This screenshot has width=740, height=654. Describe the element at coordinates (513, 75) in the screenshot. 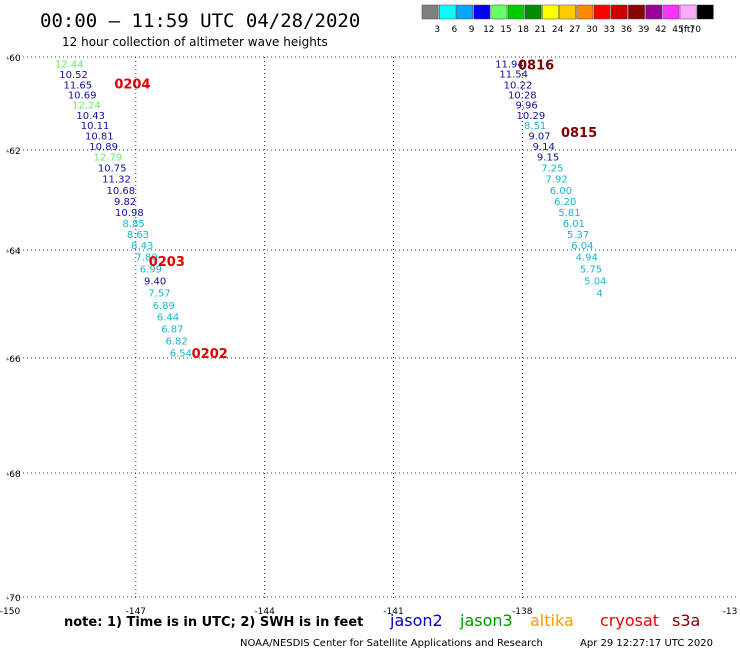

I see `wave-height-point: 11.54` at that location.